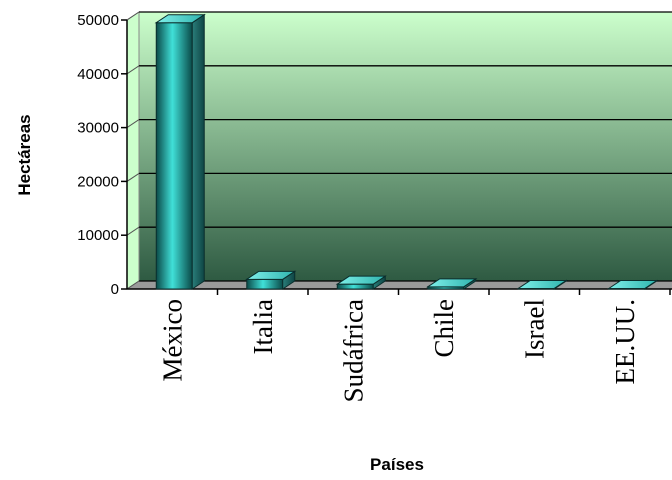 The height and width of the screenshot is (480, 672). I want to click on y-tick-label: 10000, so click(98, 235).